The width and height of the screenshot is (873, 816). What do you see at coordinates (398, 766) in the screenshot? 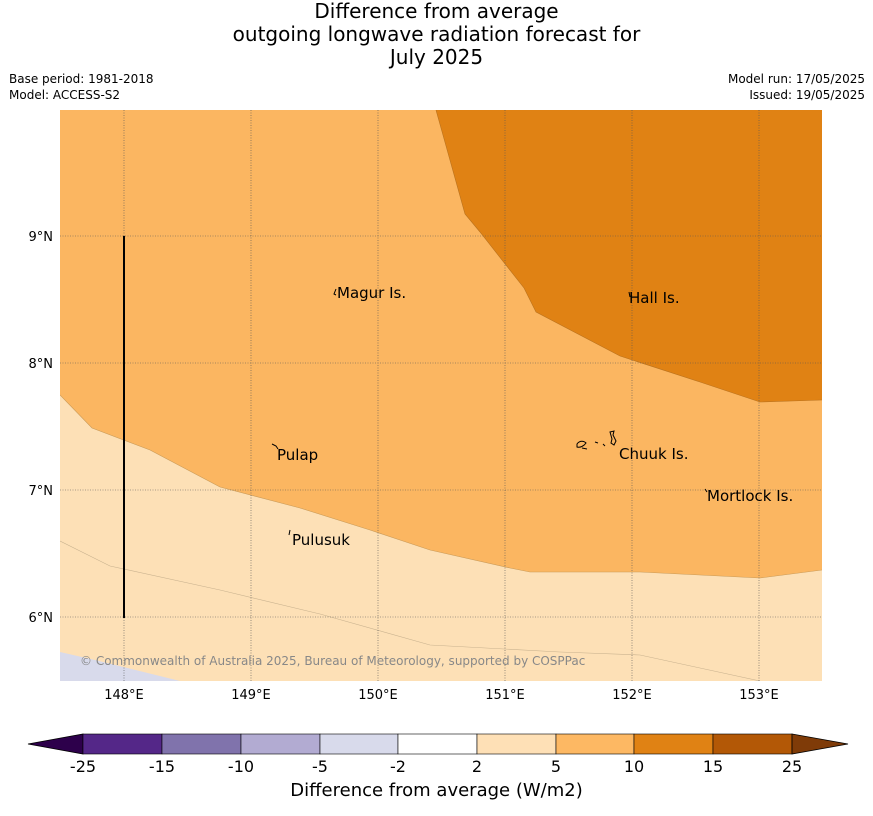
I see `colorbar-tick-label: -2` at bounding box center [398, 766].